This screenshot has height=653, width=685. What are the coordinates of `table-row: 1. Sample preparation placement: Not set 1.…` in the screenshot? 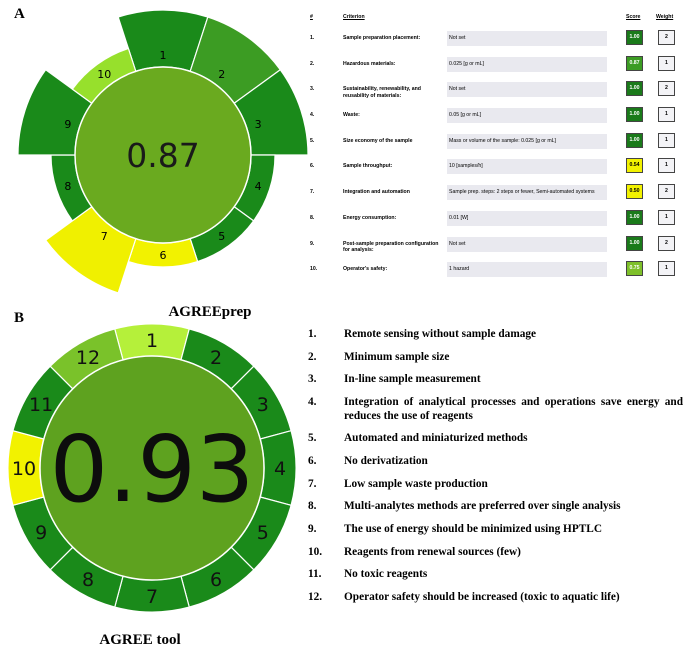 It's located at (494, 39).